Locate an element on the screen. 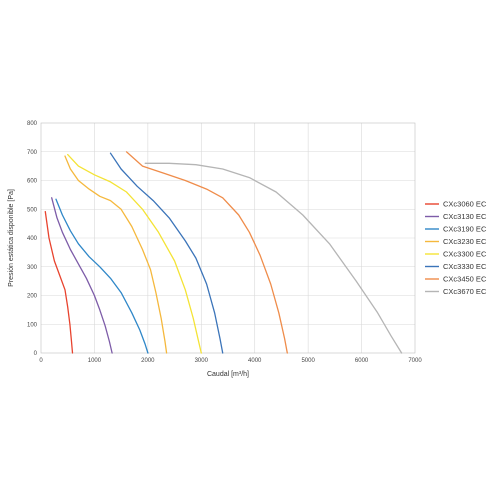 The height and width of the screenshot is (500, 500). legend-label: CXc3670 EC is located at coordinates (465, 291).